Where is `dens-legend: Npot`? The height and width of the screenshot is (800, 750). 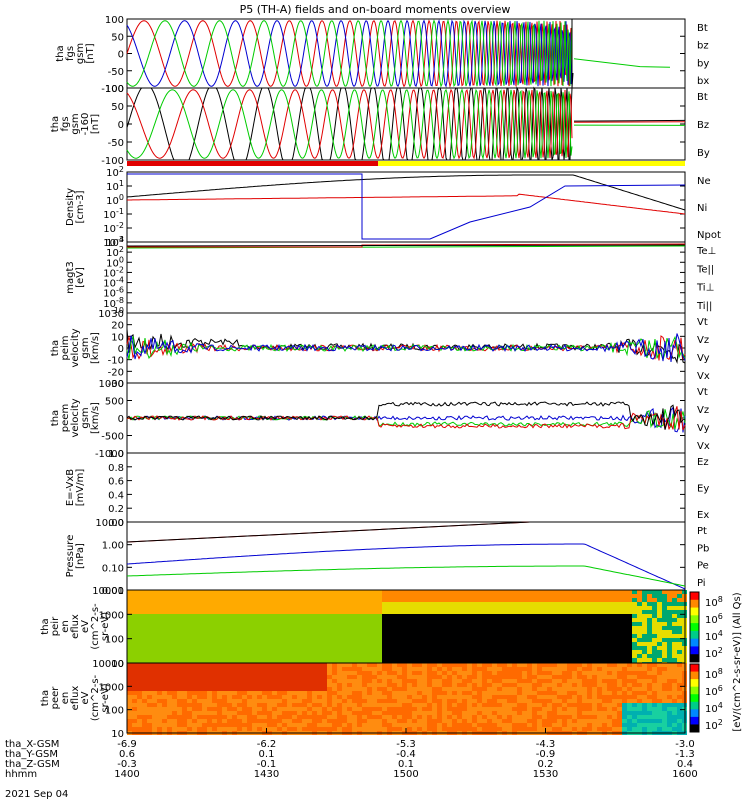 dens-legend: Npot is located at coordinates (709, 235).